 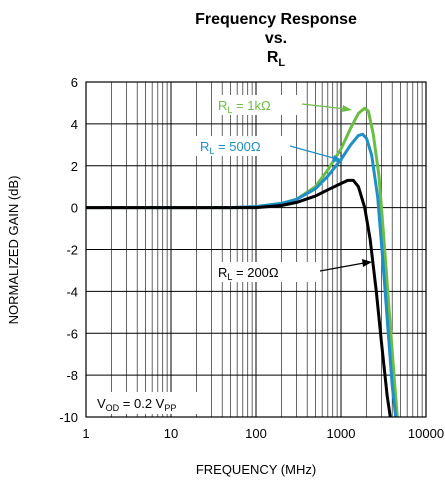 I want to click on y-tick-label: -8, so click(x=72, y=375).